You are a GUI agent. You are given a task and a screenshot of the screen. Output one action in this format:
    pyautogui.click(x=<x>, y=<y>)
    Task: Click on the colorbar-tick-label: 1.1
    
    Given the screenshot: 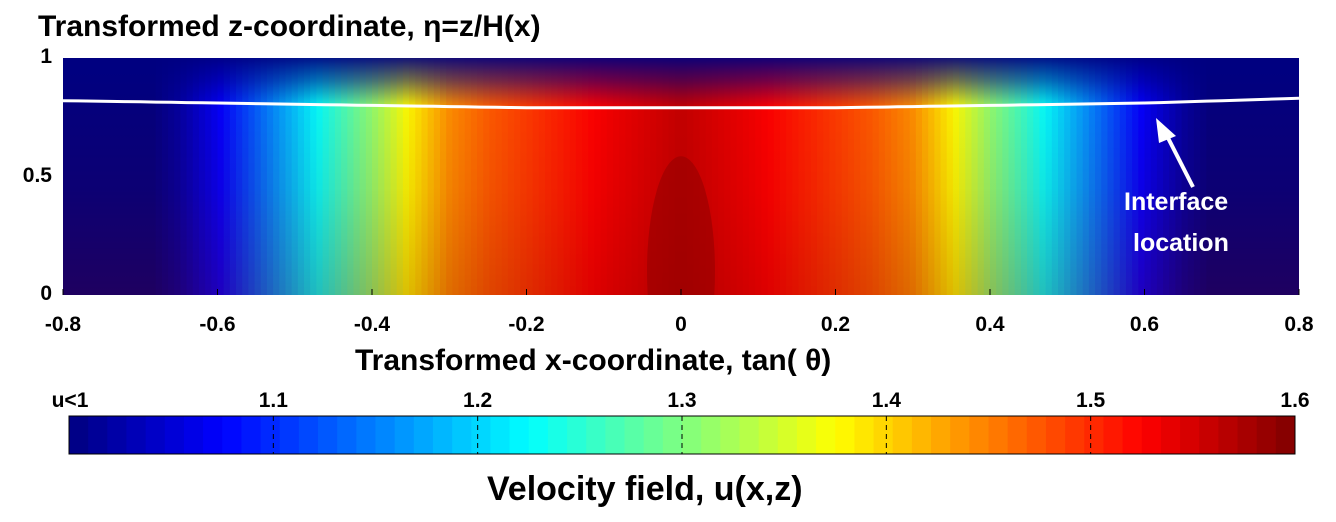 What is the action you would take?
    pyautogui.click(x=273, y=400)
    